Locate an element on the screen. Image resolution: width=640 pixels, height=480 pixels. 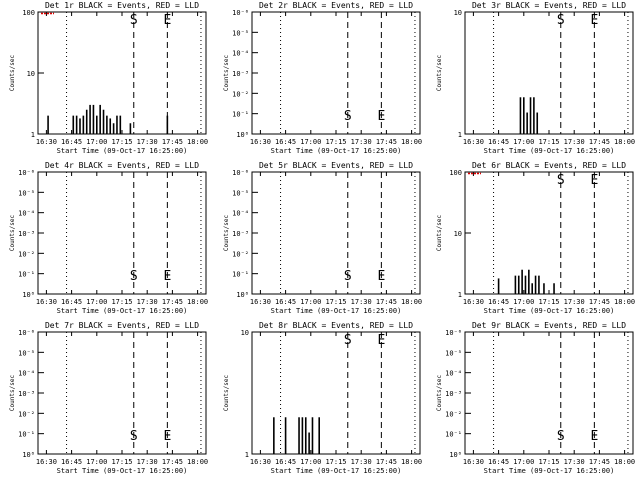
plot-title: Det 8r BLACK = Events, RED = LLD is located at coordinates (336, 325).